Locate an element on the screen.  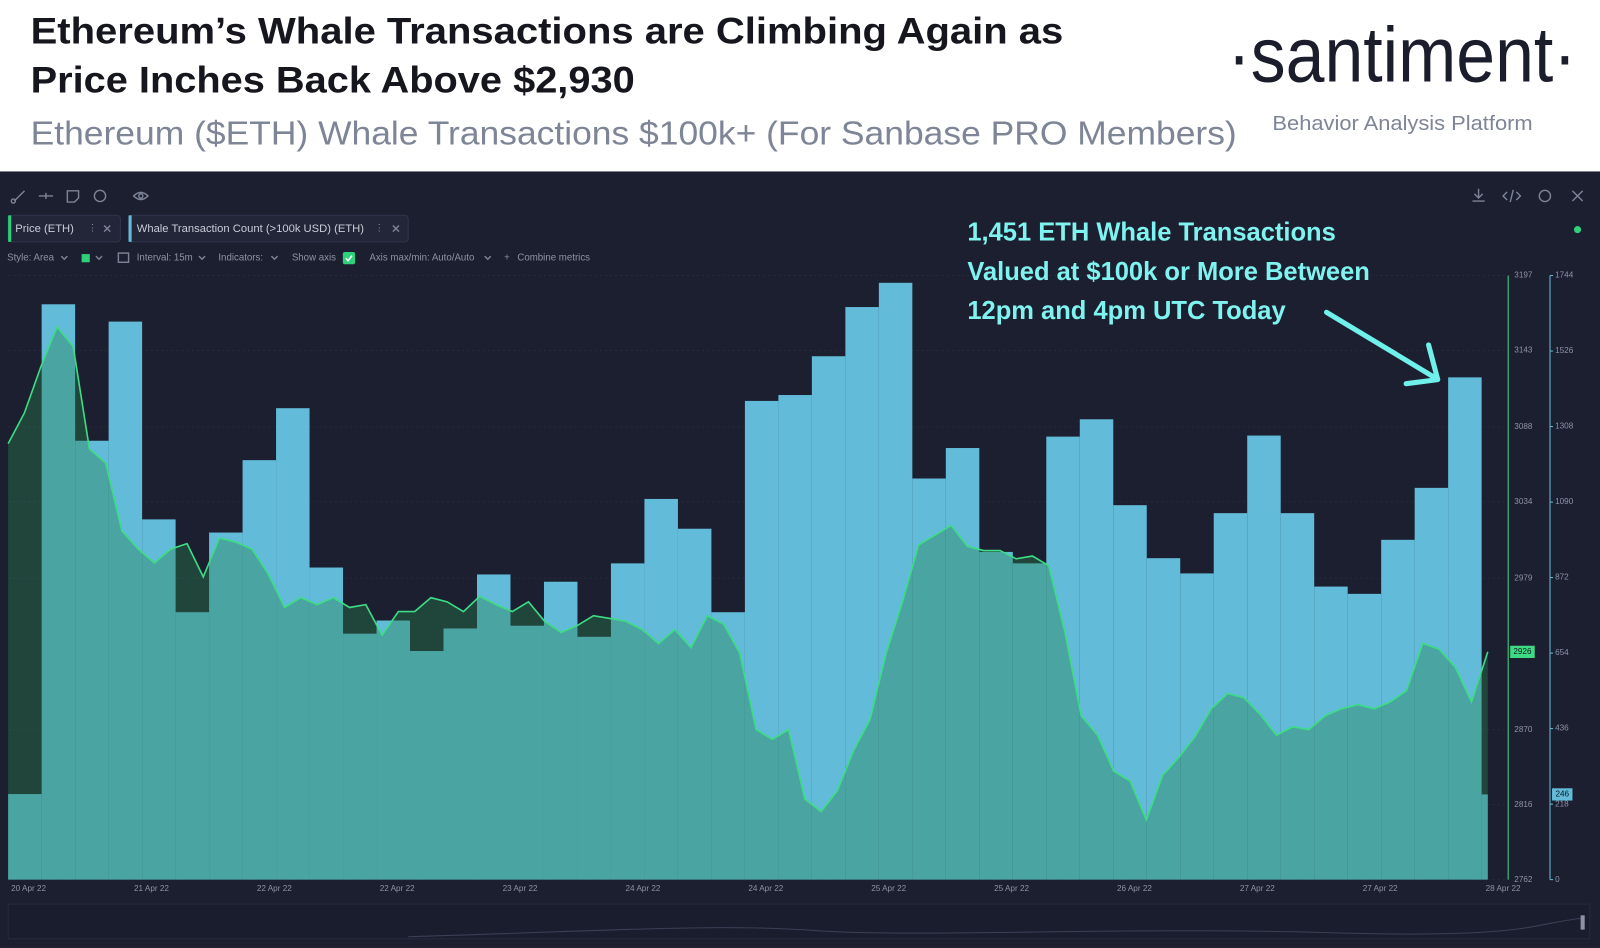
current-value-label: 246 is located at coordinates (1562, 794).